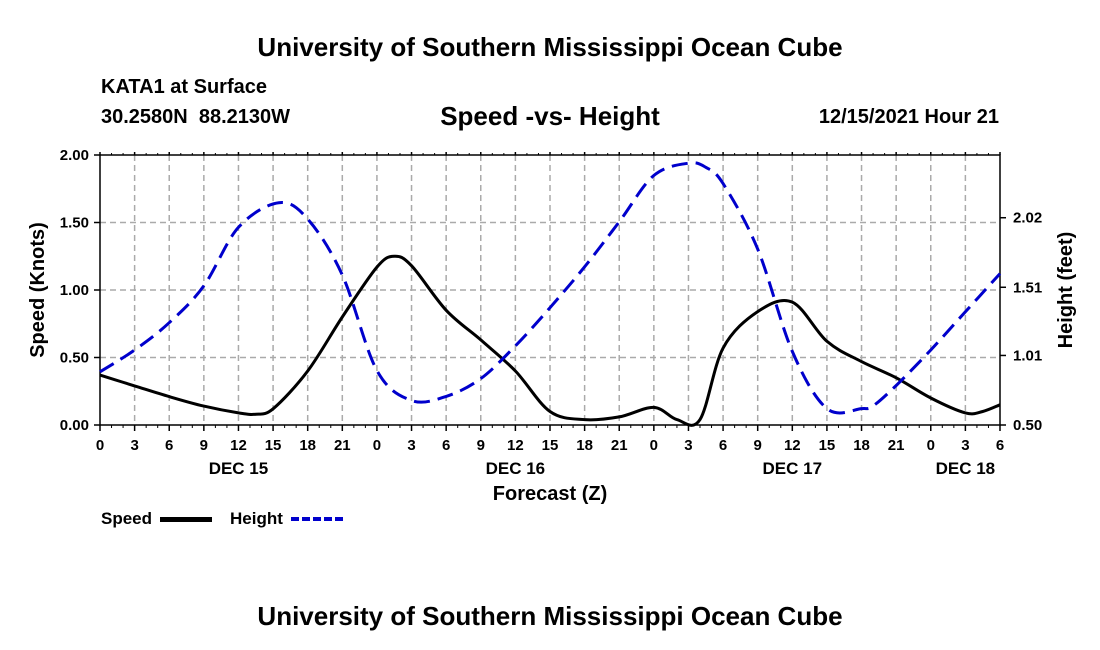  Describe the element at coordinates (74, 425) in the screenshot. I see `y-tick-label: 0.00` at that location.